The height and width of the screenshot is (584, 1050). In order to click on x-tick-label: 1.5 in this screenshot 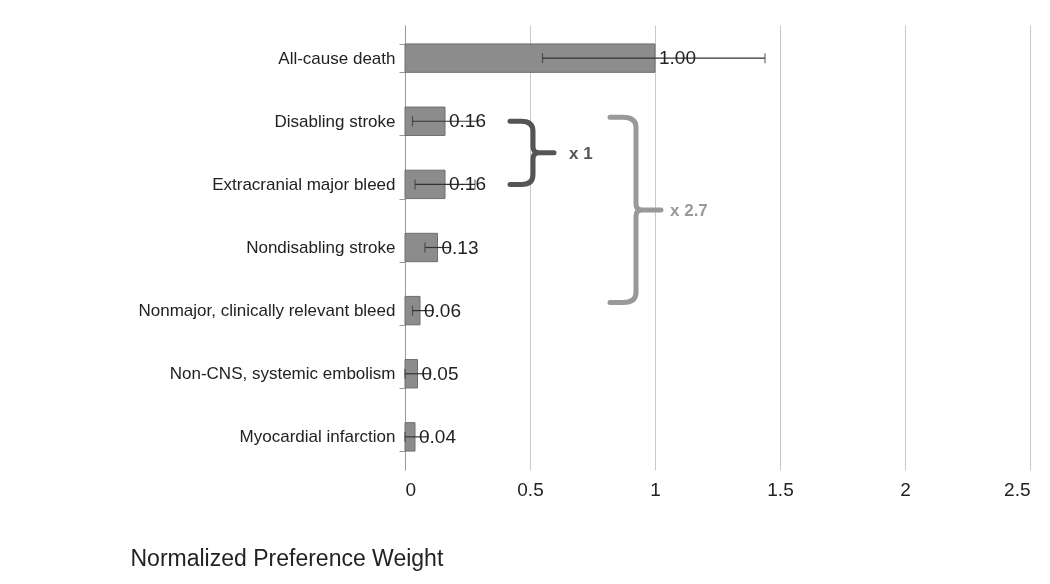, I will do `click(780, 489)`.